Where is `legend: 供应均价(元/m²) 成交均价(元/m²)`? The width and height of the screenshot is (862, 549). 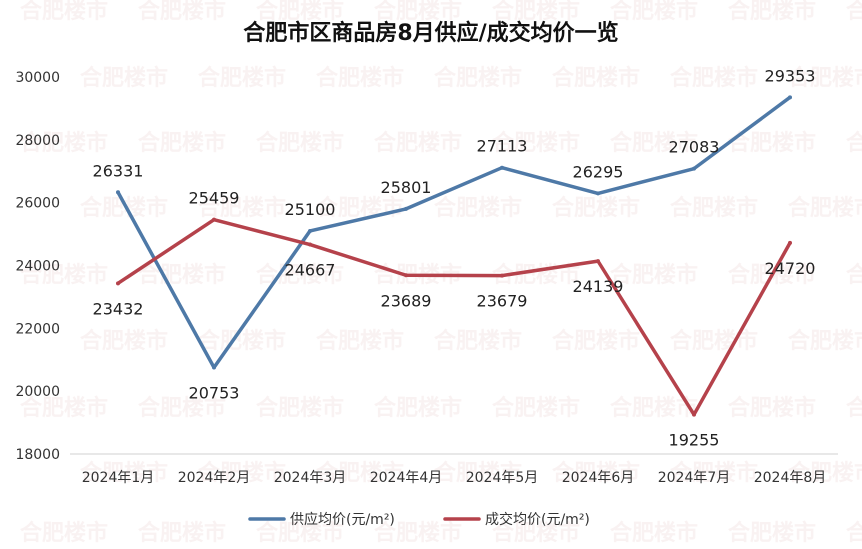
legend: 供应均价(元/m²) 成交均价(元/m²) is located at coordinates (419, 519).